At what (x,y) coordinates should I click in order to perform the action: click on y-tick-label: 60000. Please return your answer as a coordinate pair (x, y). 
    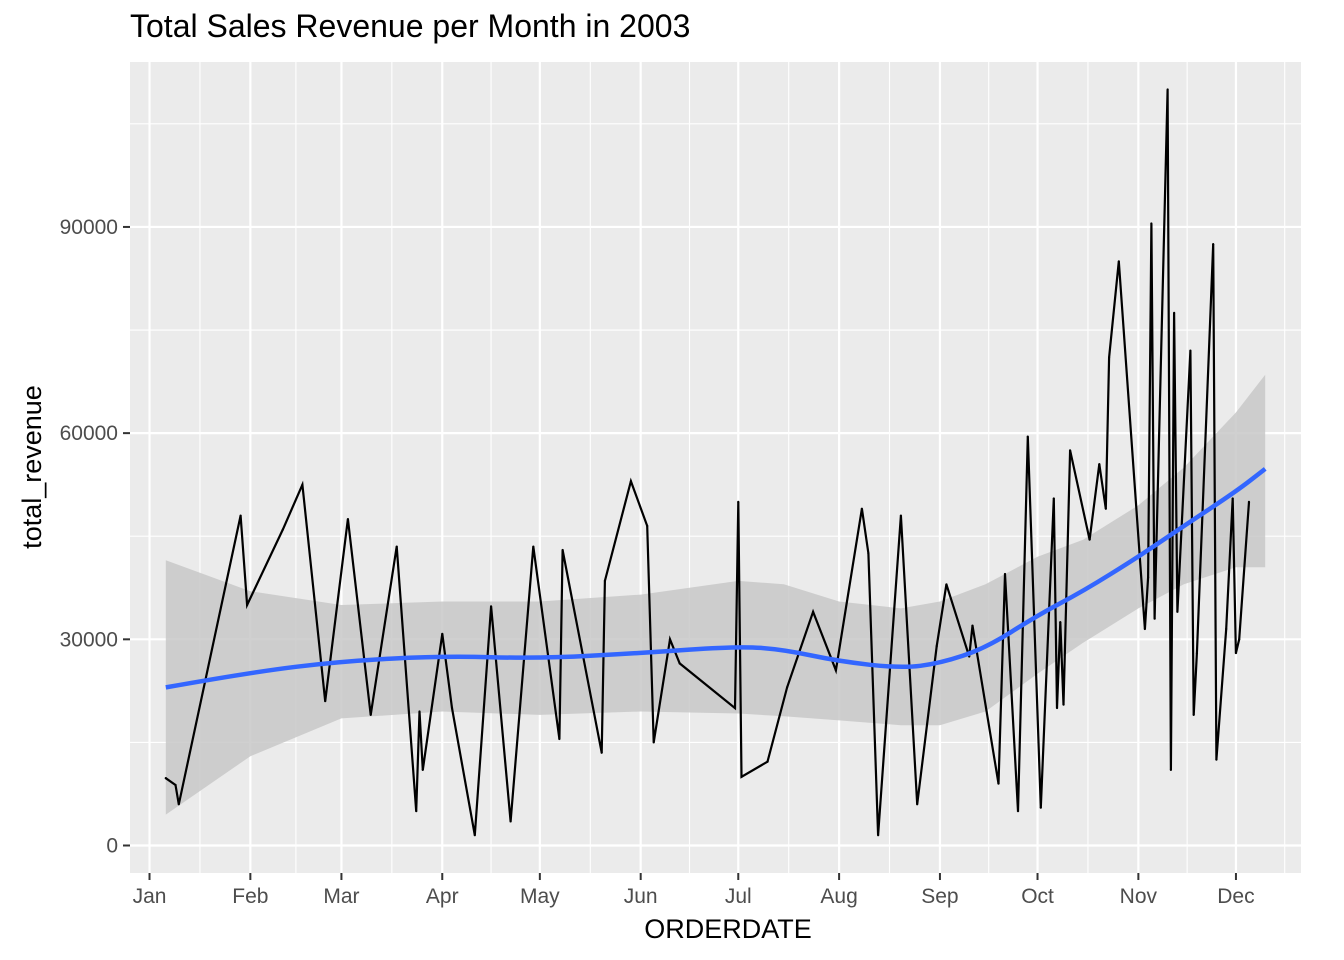
    Looking at the image, I should click on (89, 433).